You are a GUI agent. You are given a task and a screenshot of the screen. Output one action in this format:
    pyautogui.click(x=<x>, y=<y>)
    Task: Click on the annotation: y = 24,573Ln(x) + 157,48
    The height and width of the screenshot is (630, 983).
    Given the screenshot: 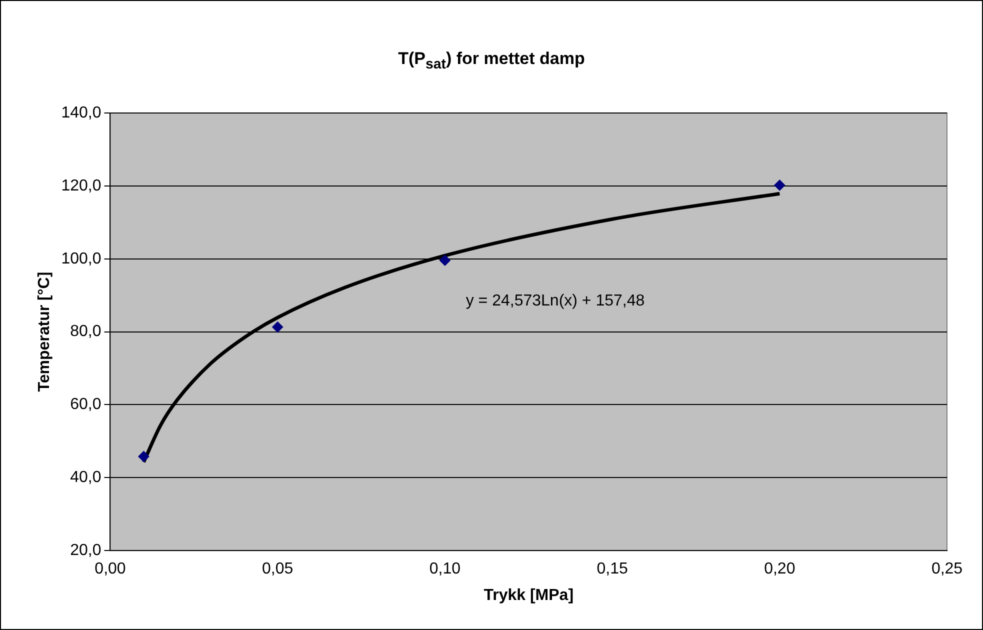 What is the action you would take?
    pyautogui.click(x=555, y=301)
    